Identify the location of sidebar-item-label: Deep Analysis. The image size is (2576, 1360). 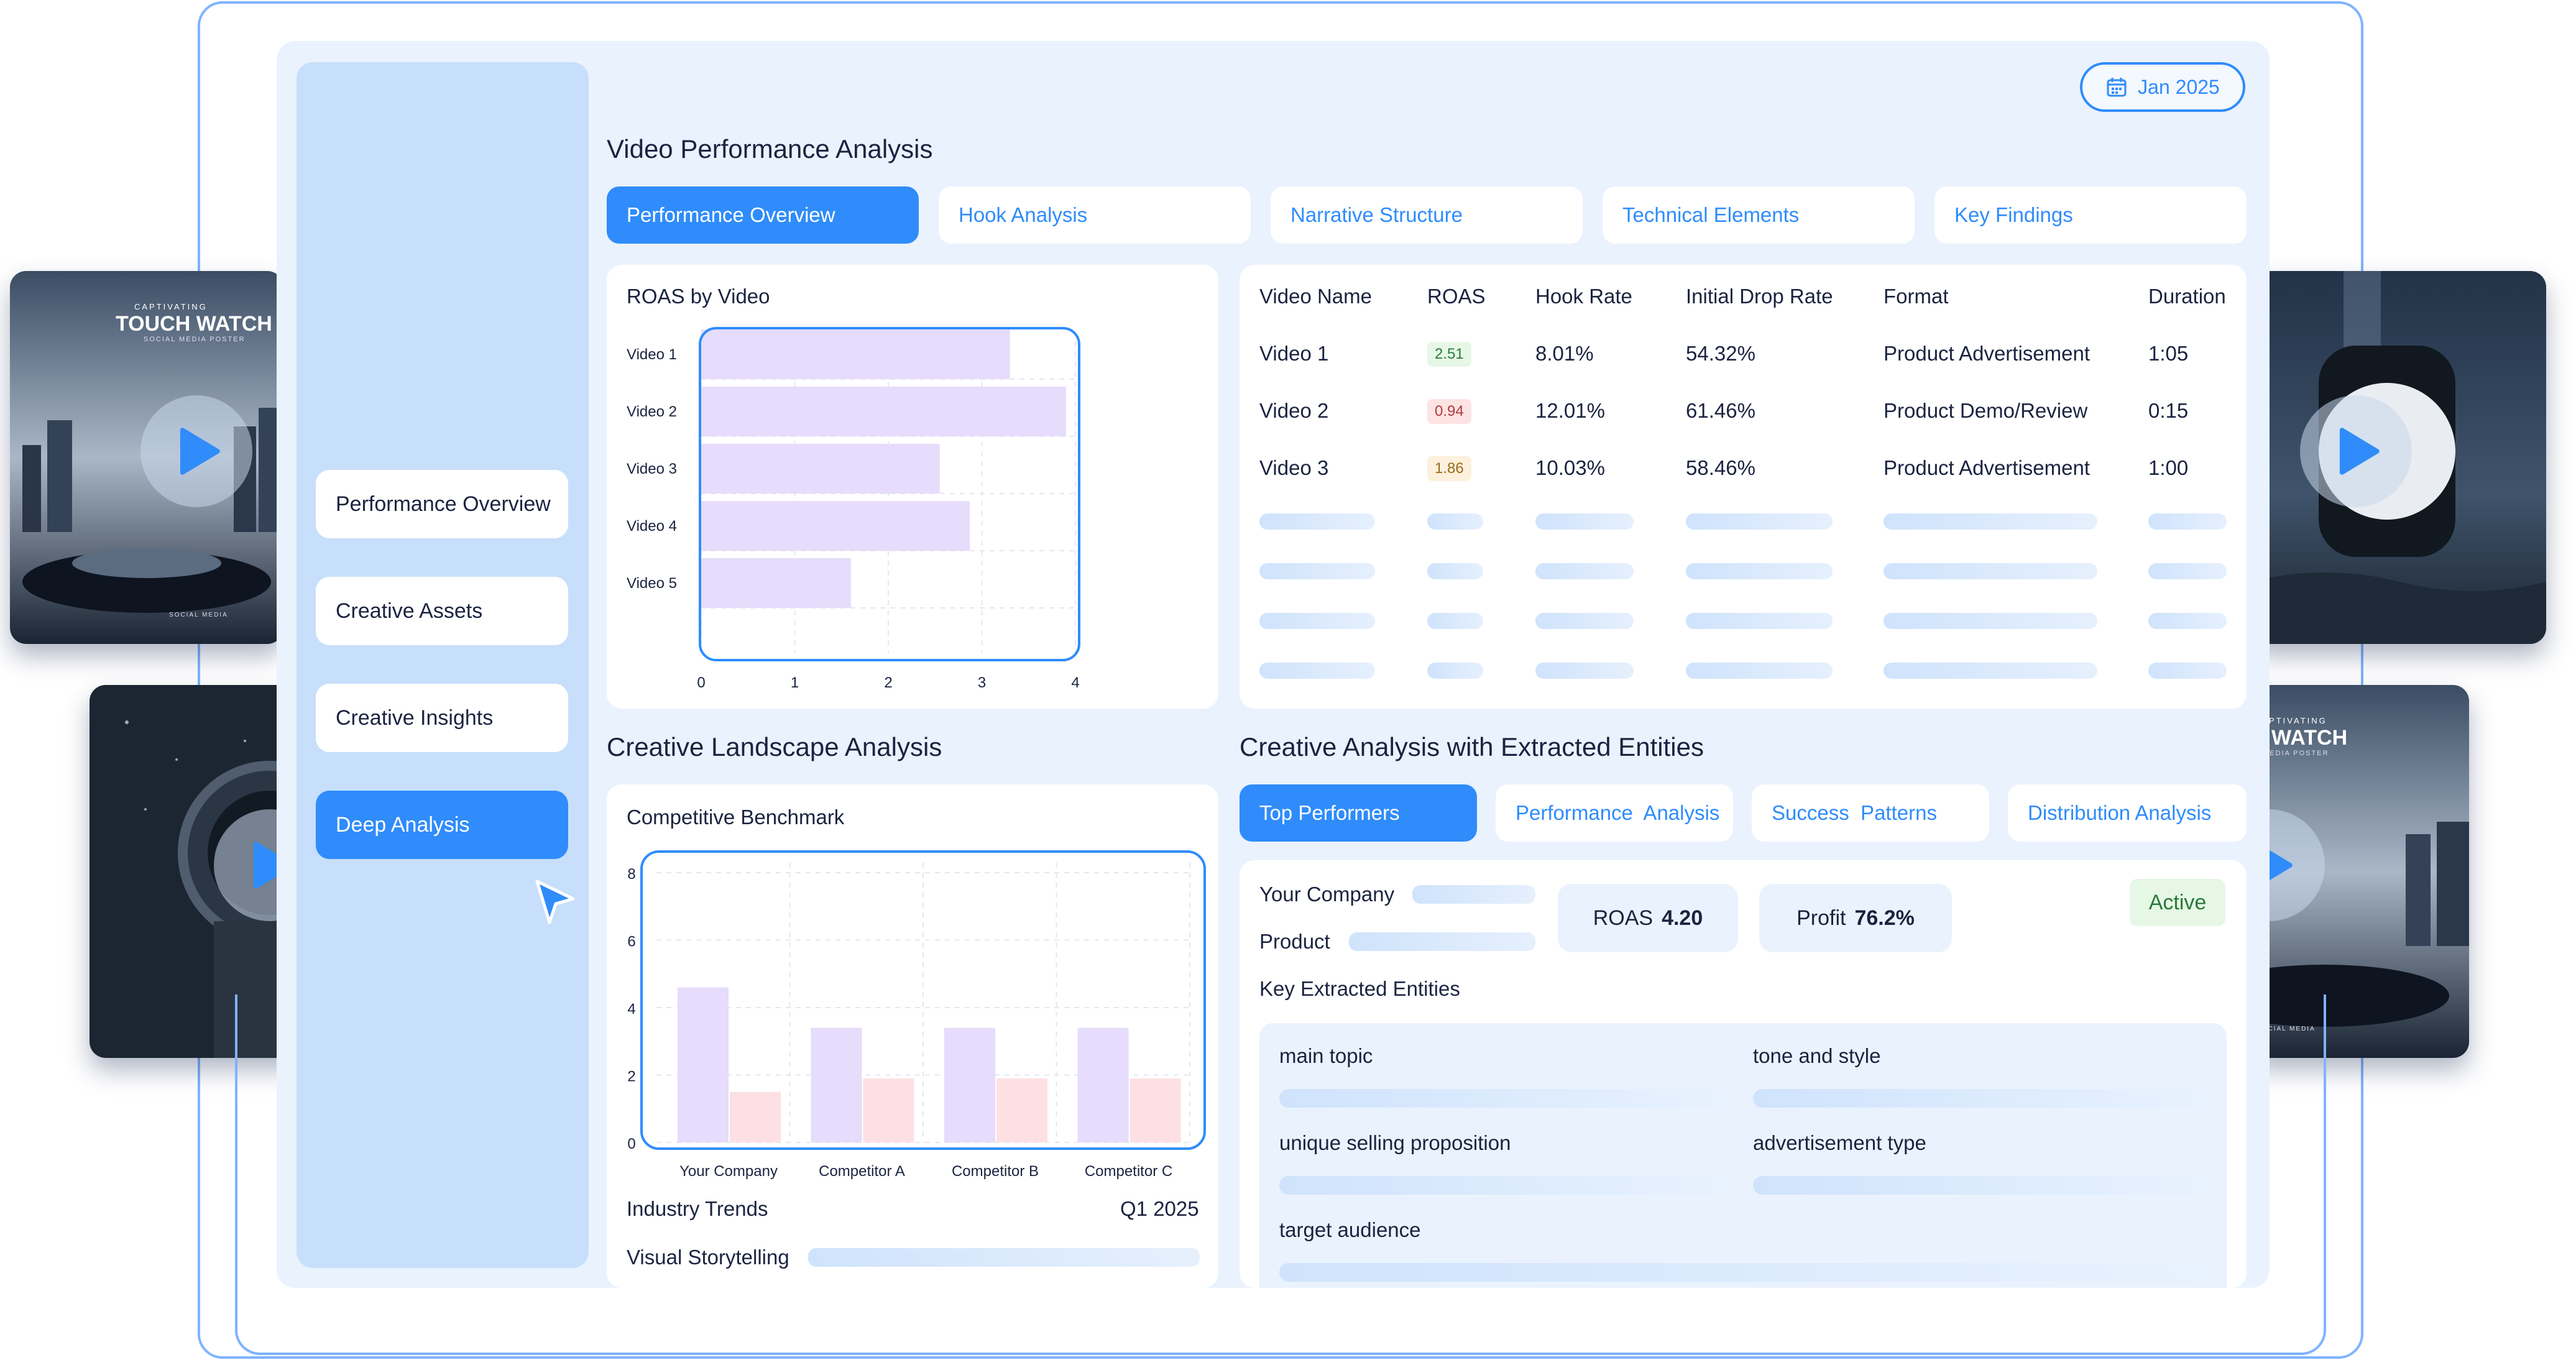
(403, 824).